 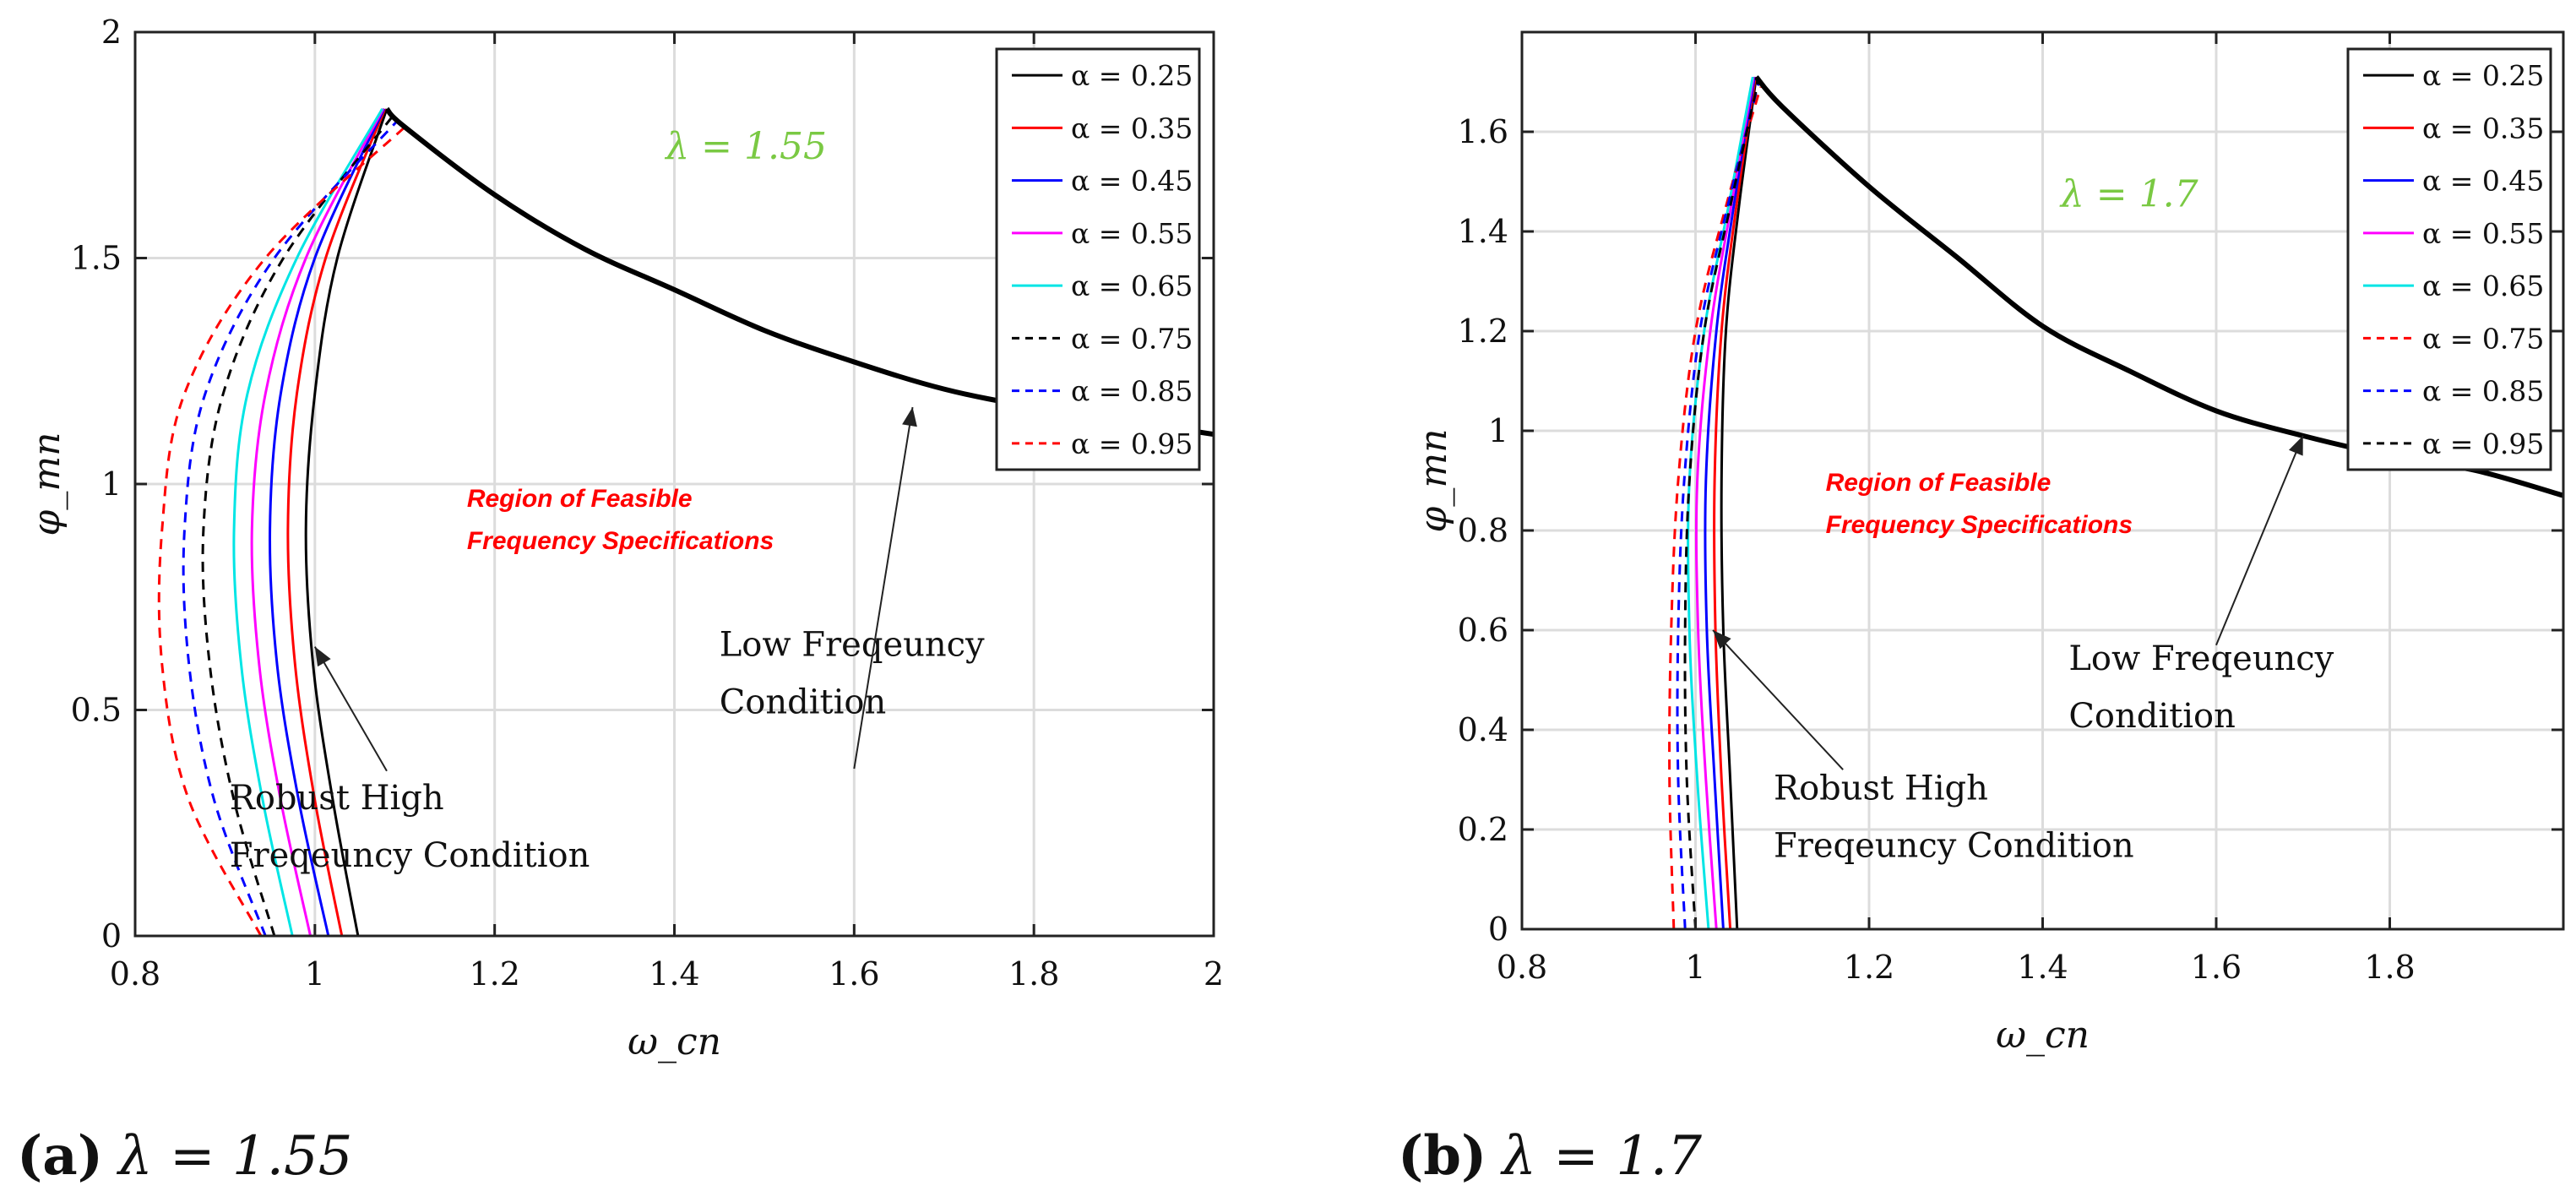 I want to click on y-tick-label: 0.8, so click(x=1483, y=530).